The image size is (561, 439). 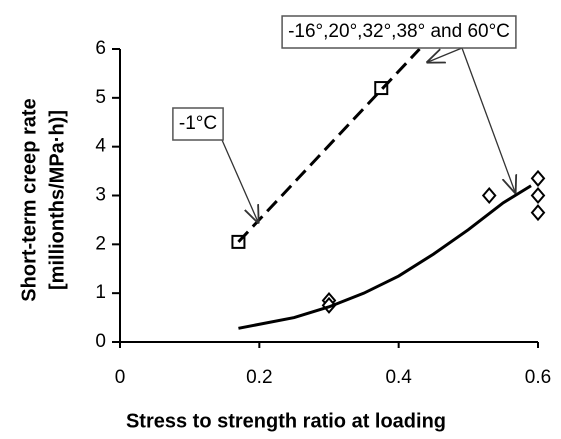 What do you see at coordinates (29, 199) in the screenshot?
I see `y-axis-label: Short-term creep rate` at bounding box center [29, 199].